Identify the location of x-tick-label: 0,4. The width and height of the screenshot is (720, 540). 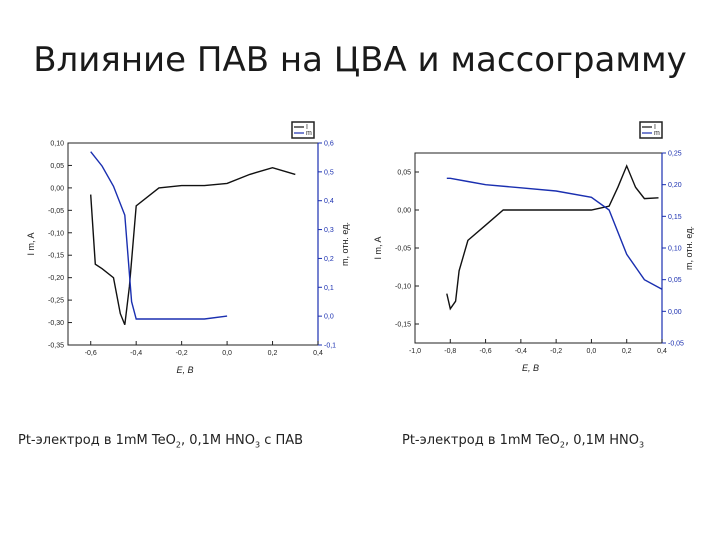
(318, 353).